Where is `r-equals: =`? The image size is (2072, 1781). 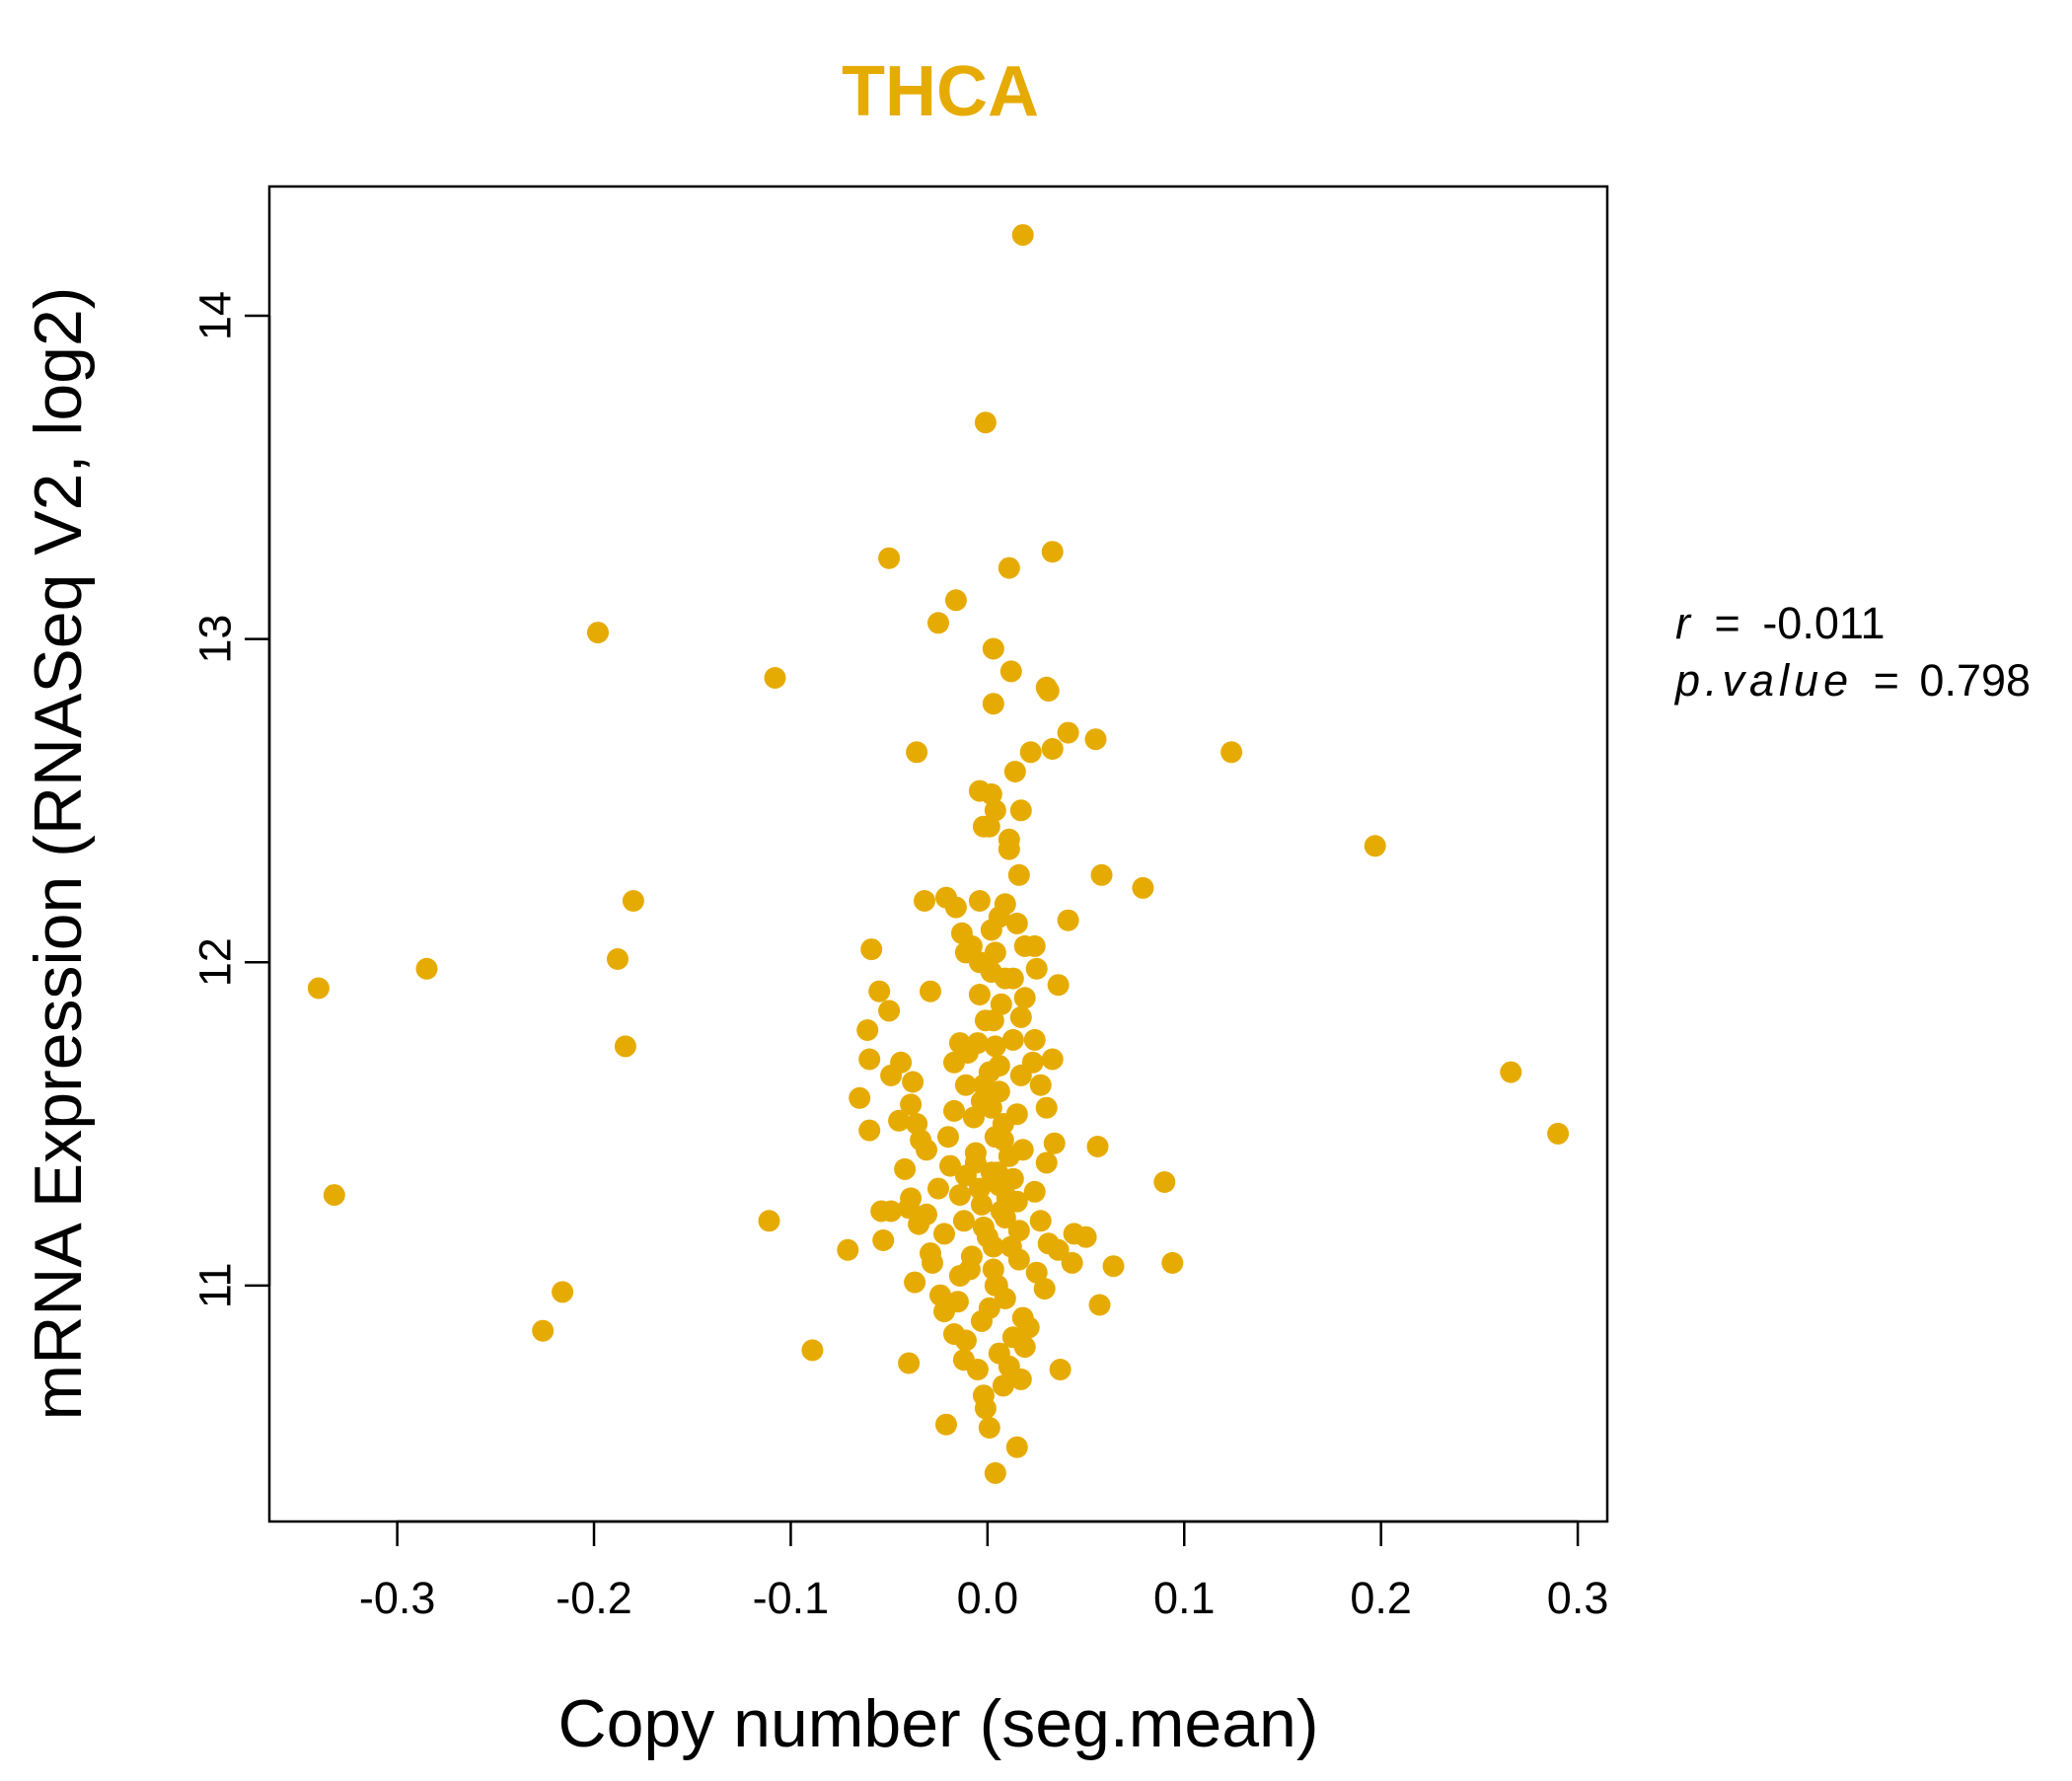 r-equals: = is located at coordinates (1728, 623).